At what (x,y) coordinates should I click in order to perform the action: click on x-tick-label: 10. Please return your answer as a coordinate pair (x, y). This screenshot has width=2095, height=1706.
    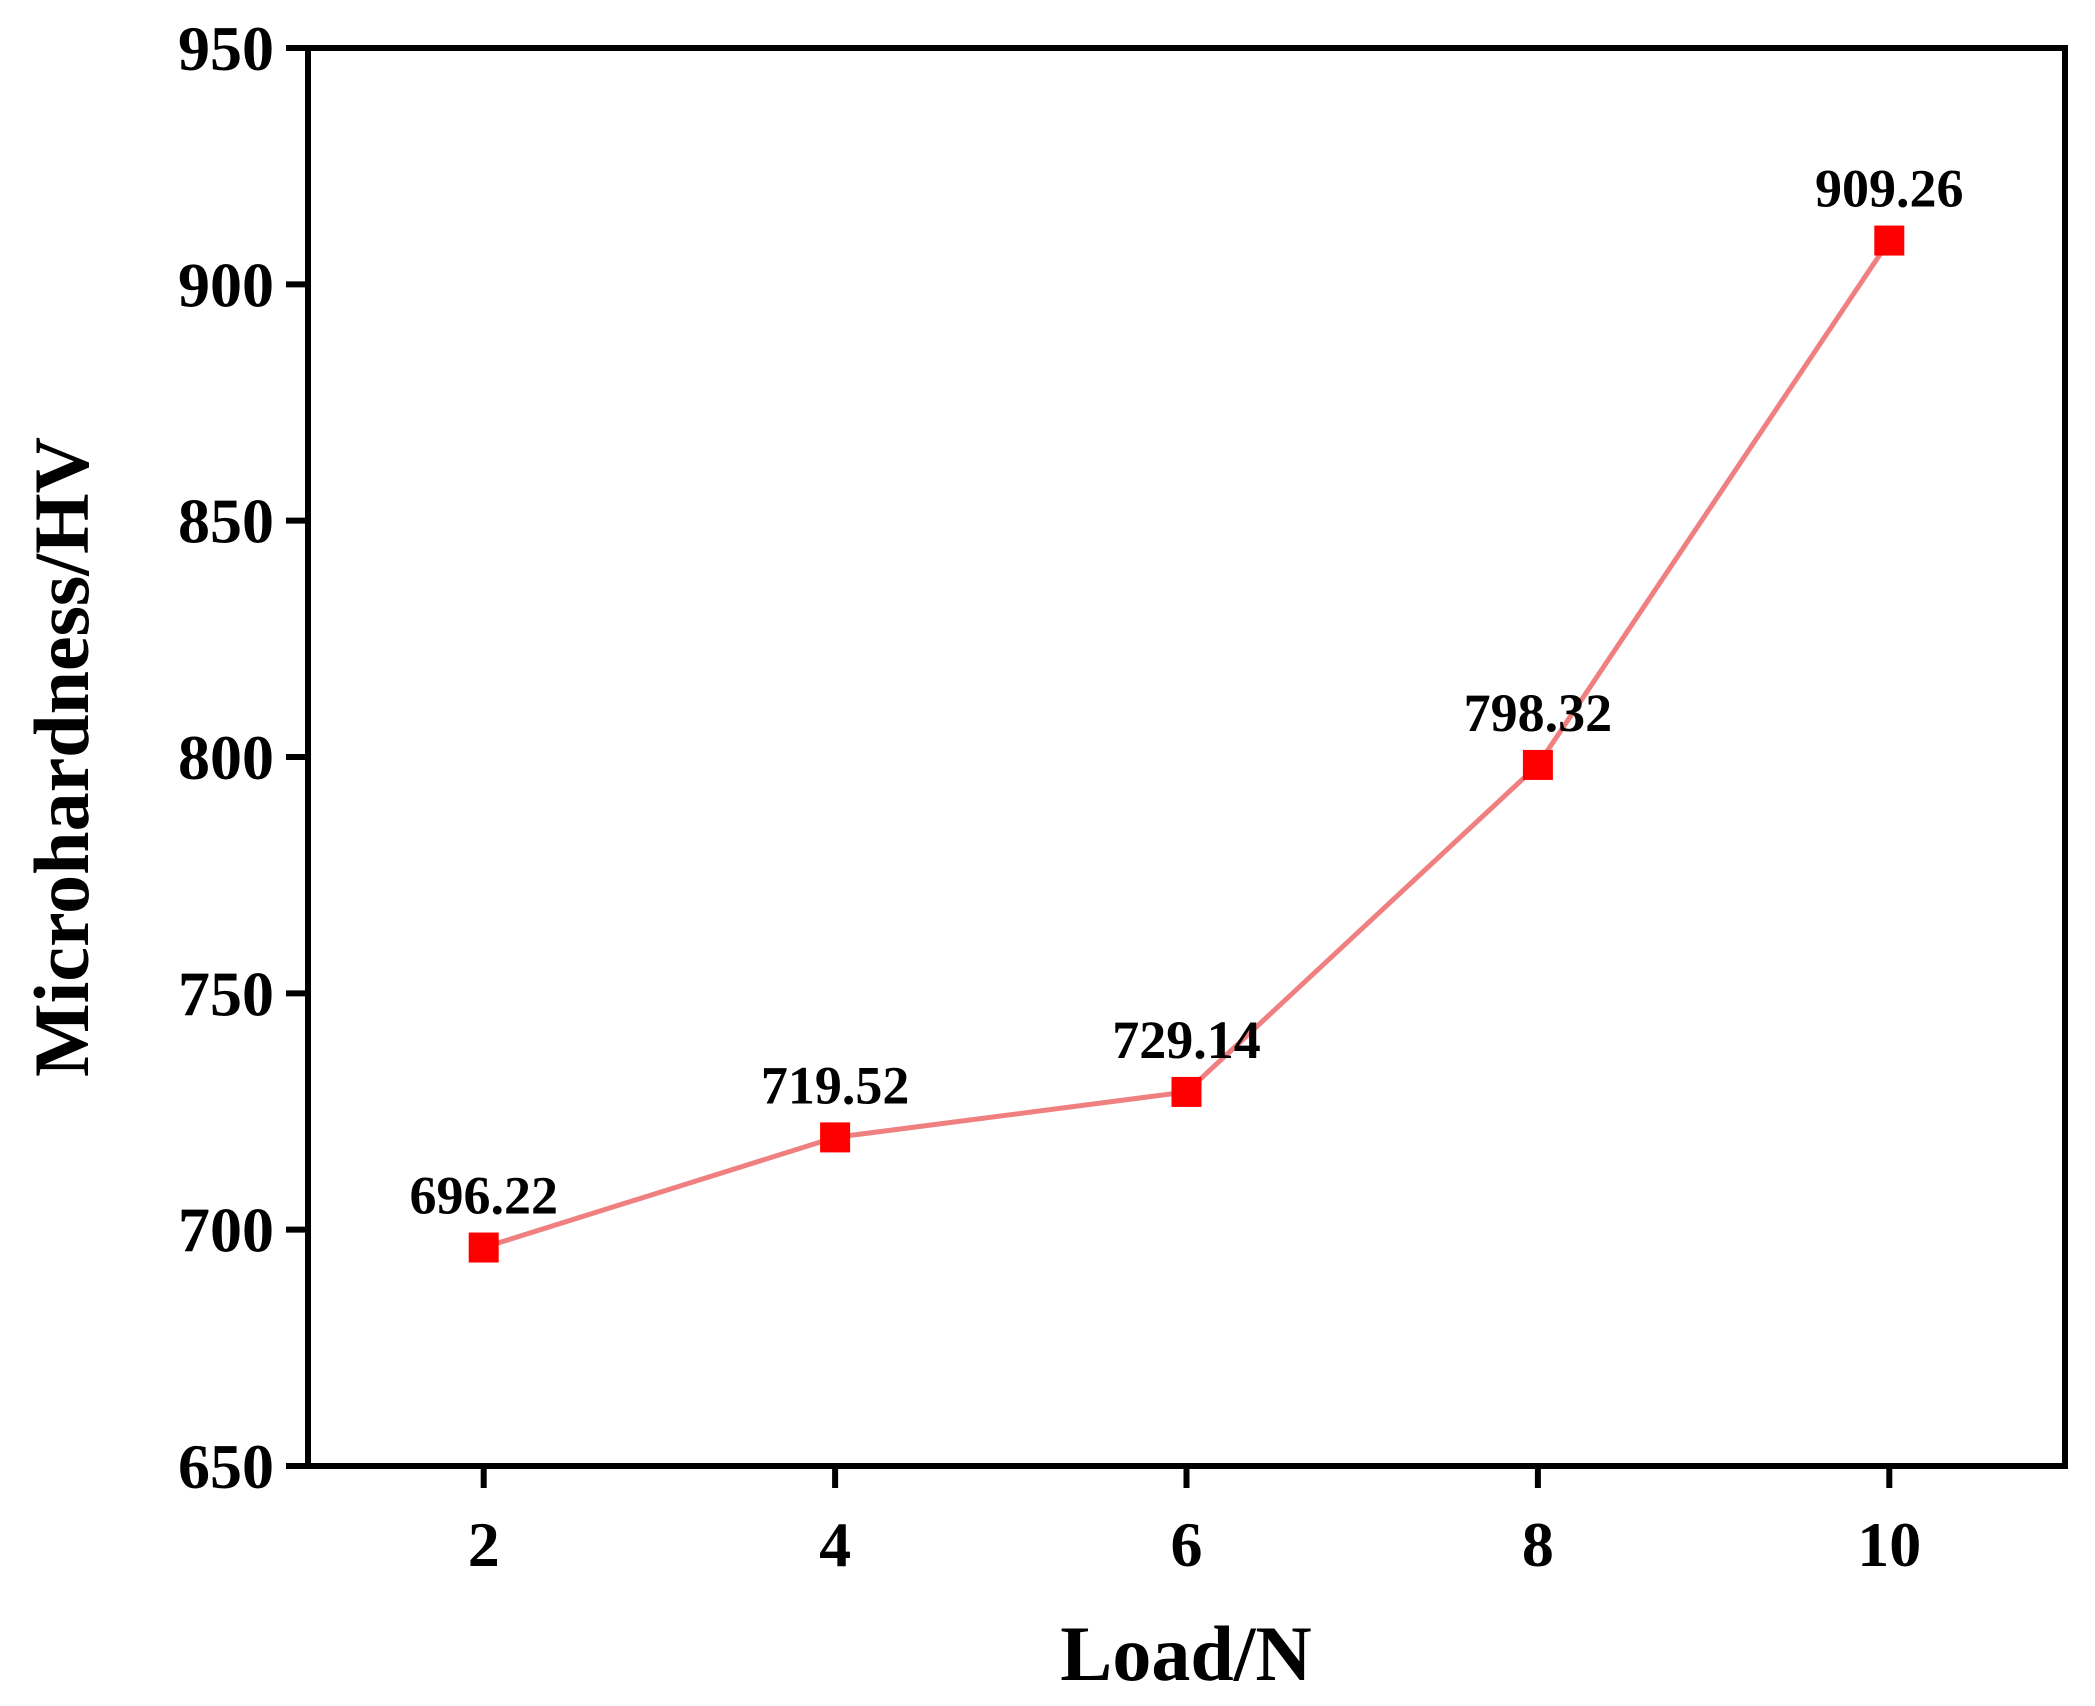
    Looking at the image, I should click on (1889, 1544).